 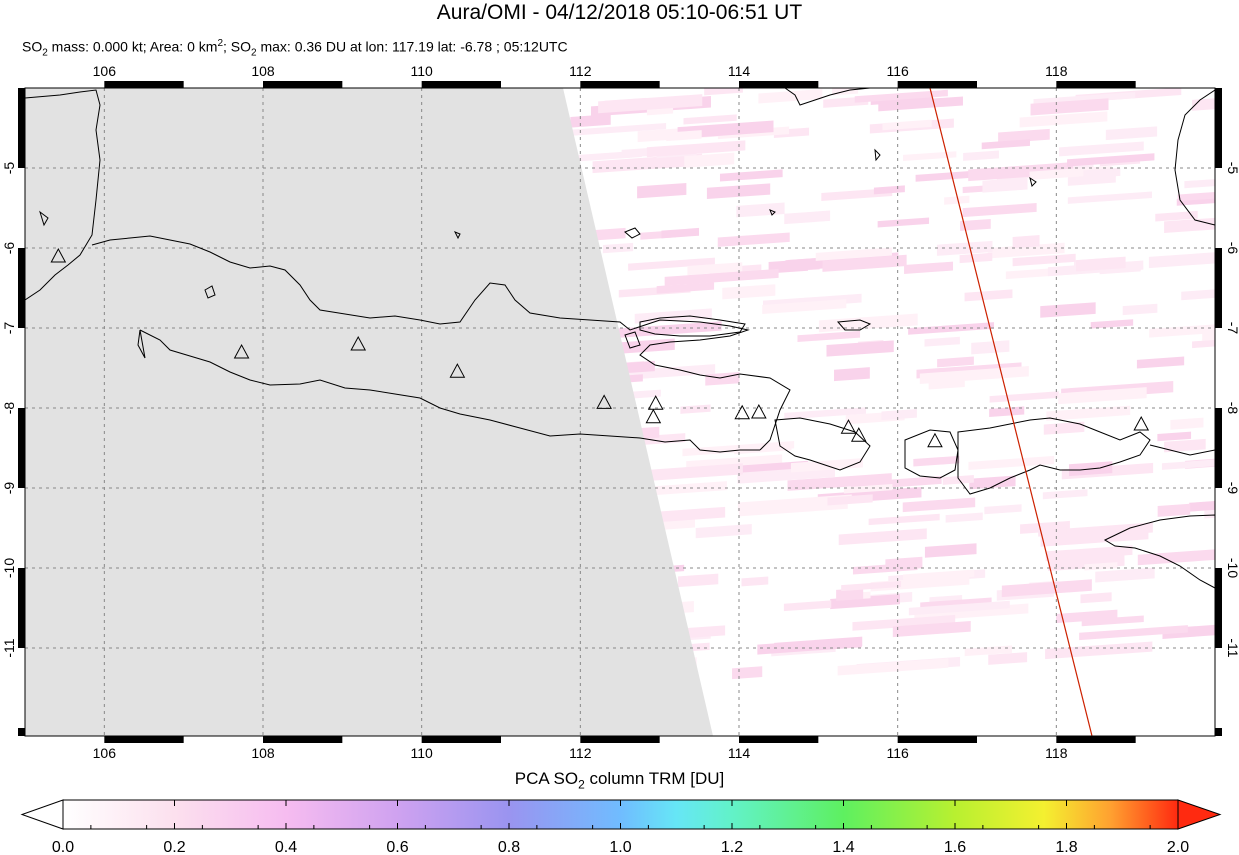 What do you see at coordinates (63, 847) in the screenshot?
I see `colorbar-label: 0.0` at bounding box center [63, 847].